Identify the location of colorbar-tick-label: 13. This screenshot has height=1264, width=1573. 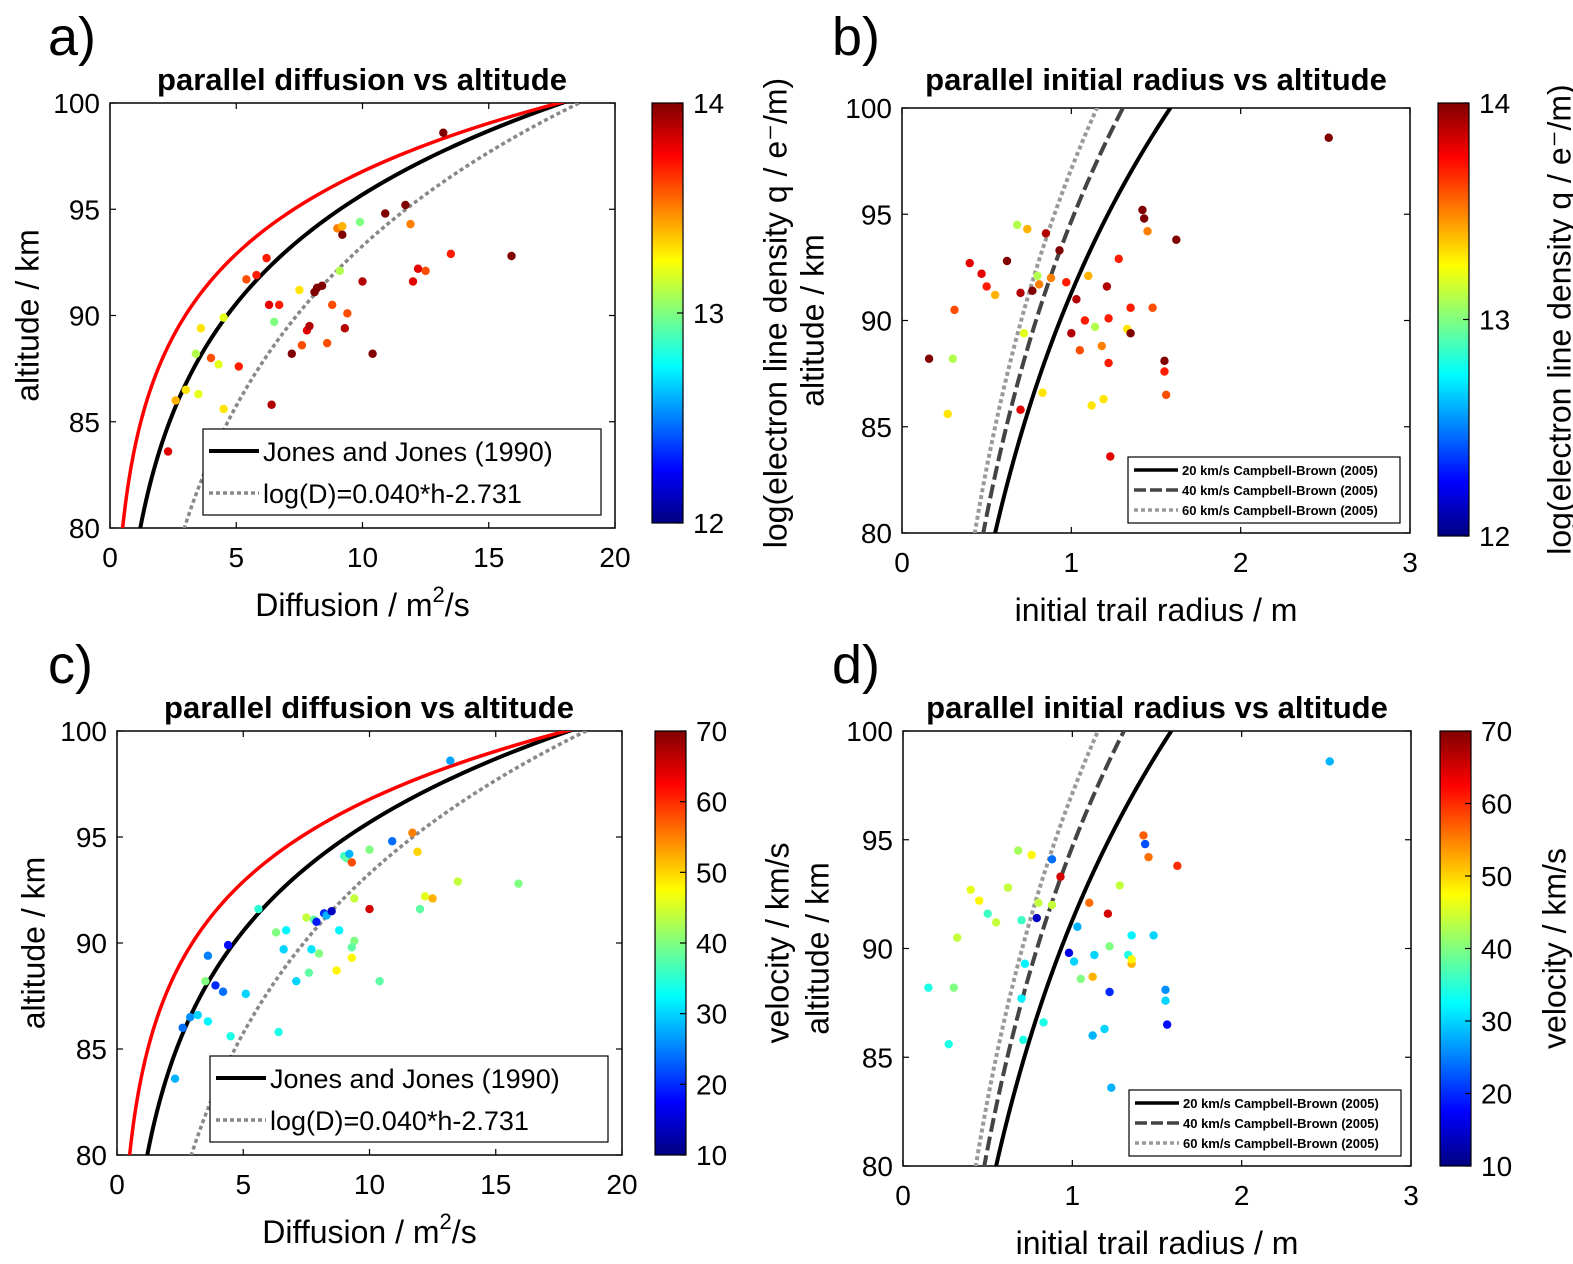
(1494, 320).